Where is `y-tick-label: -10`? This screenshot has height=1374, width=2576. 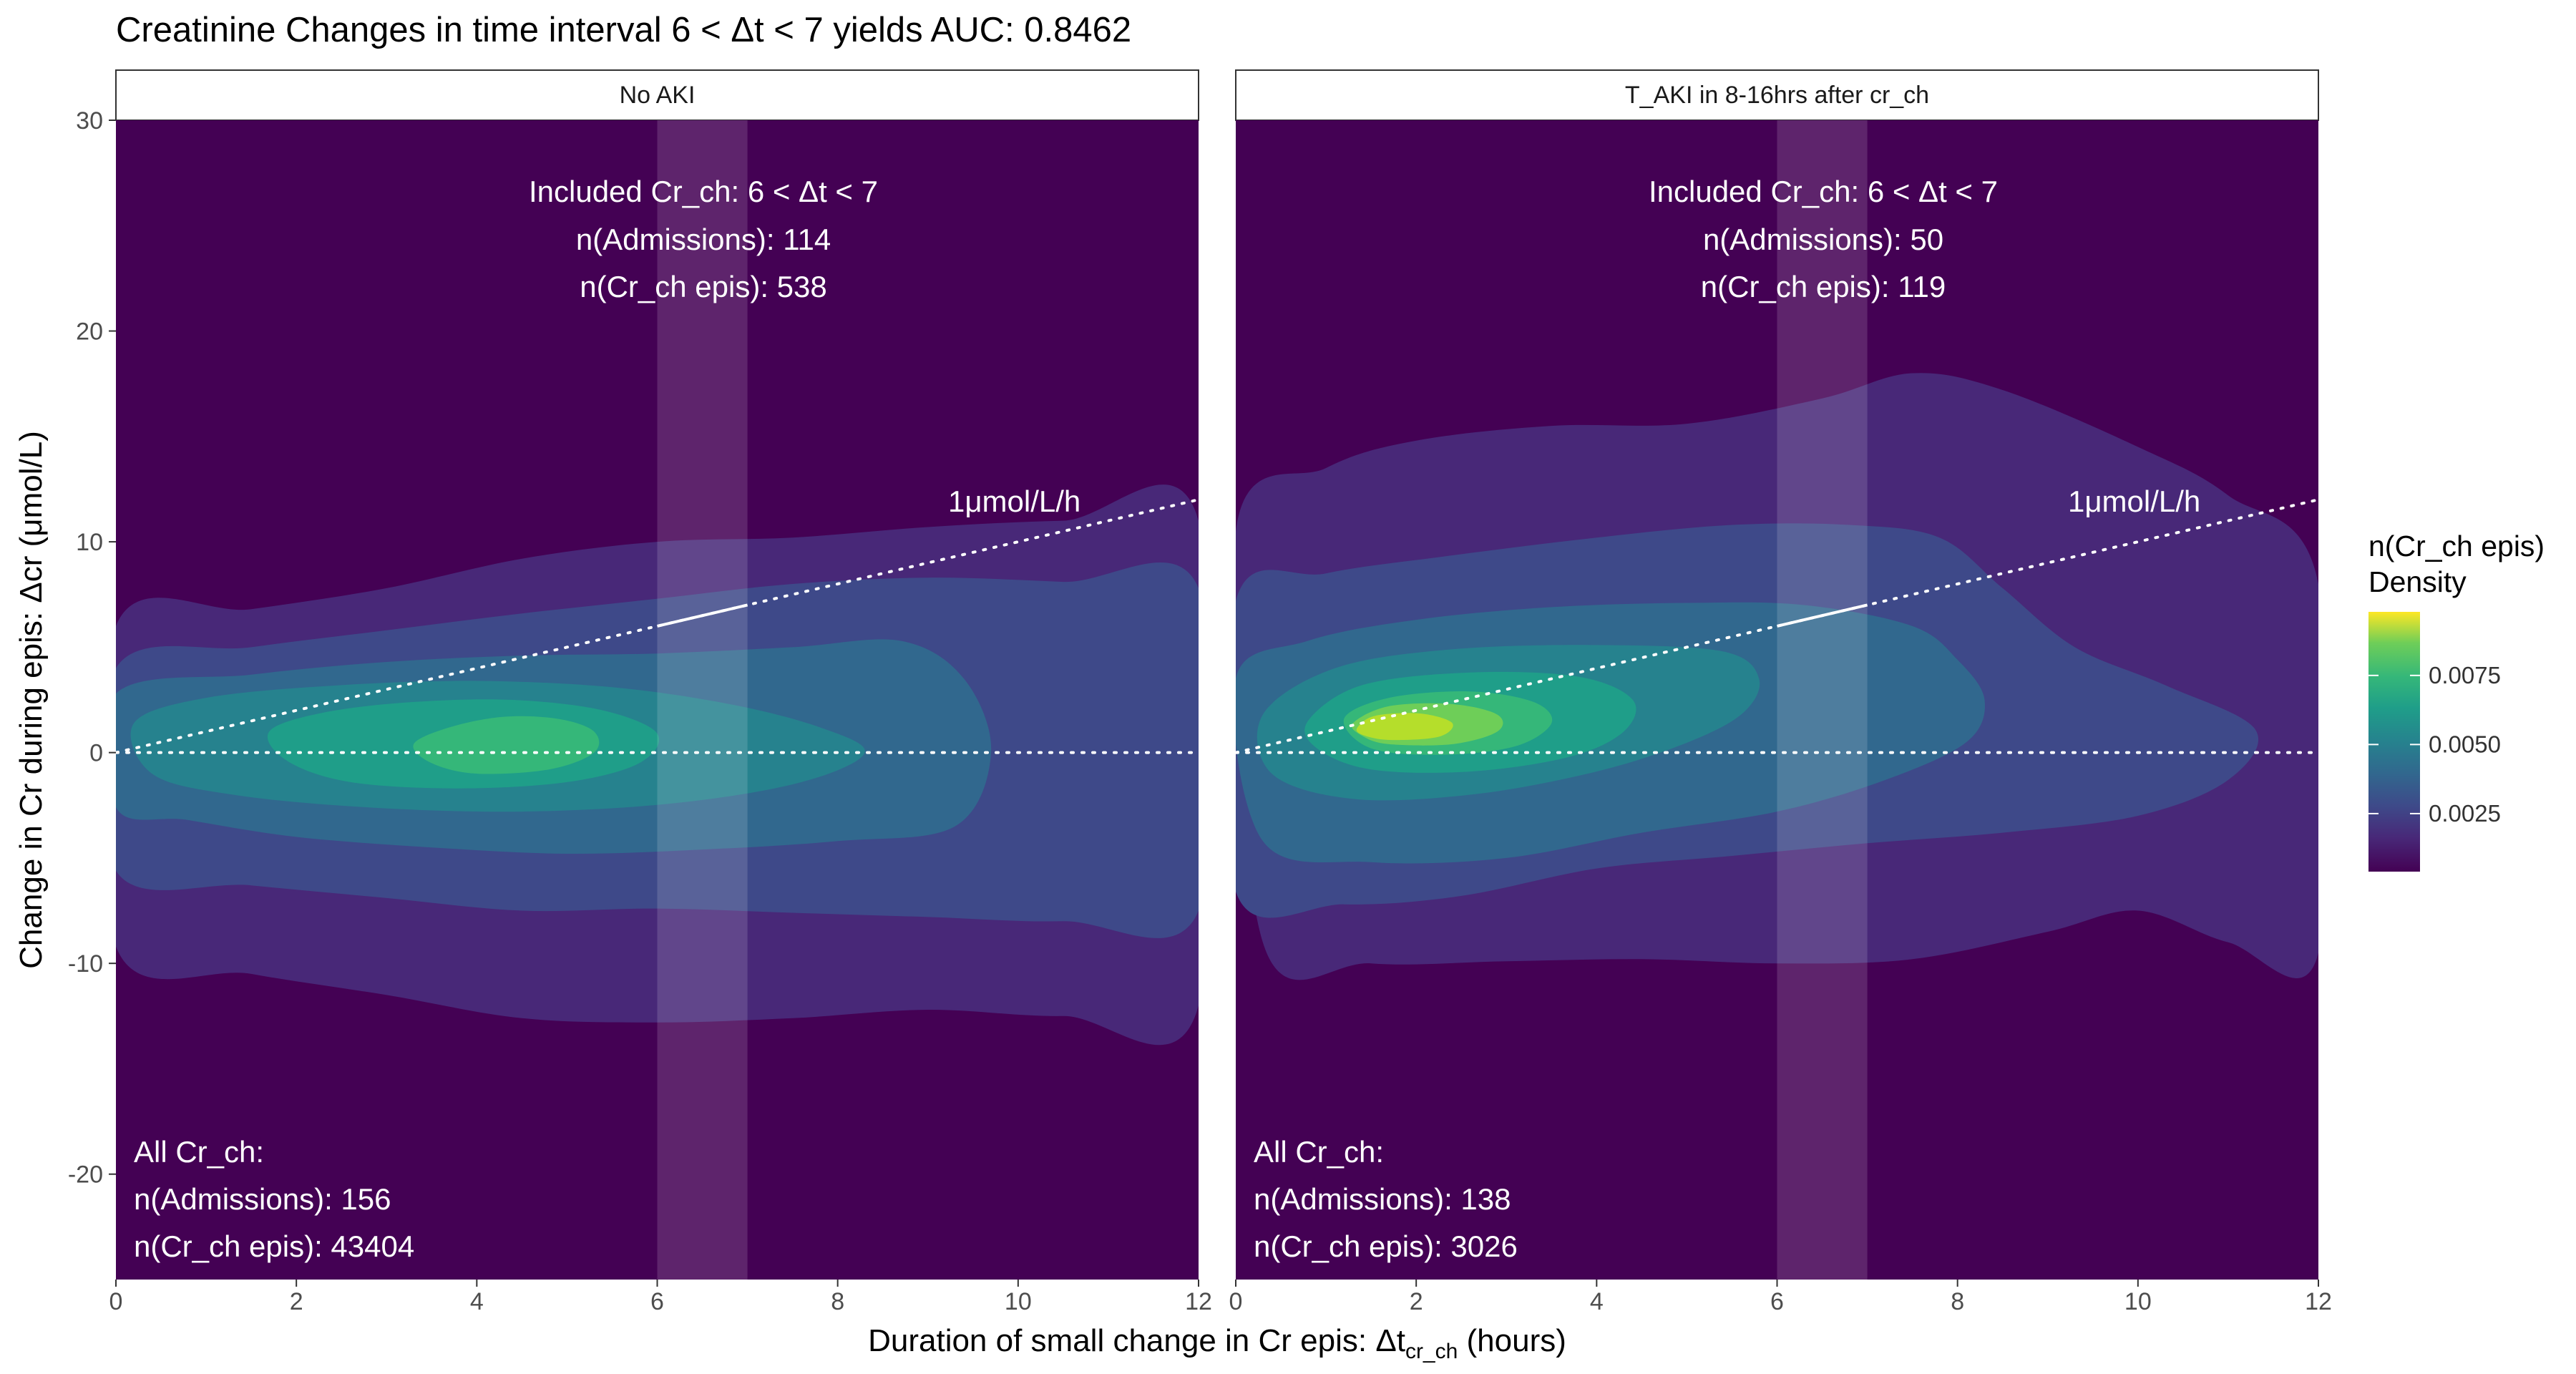
y-tick-label: -10 is located at coordinates (85, 964).